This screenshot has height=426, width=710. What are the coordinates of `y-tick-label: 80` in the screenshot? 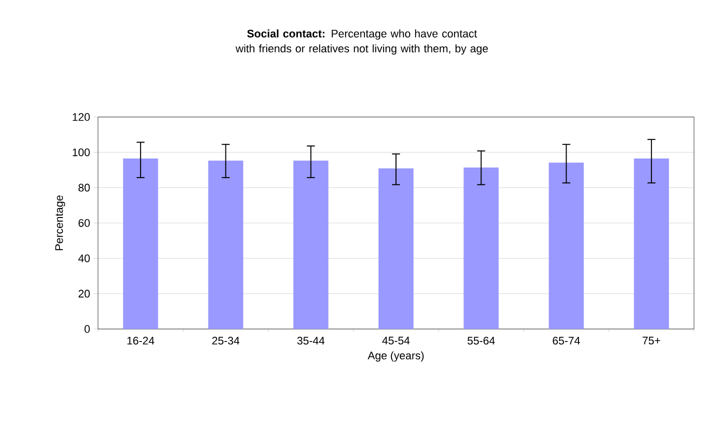 It's located at (84, 188).